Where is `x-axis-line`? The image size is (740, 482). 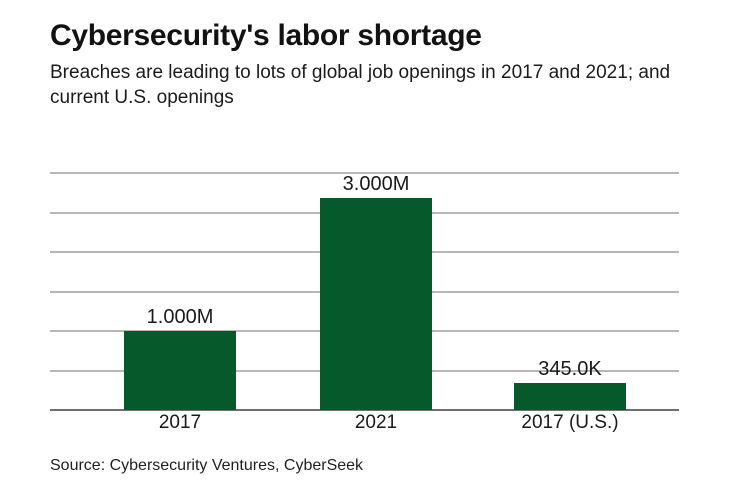
x-axis-line is located at coordinates (364, 410).